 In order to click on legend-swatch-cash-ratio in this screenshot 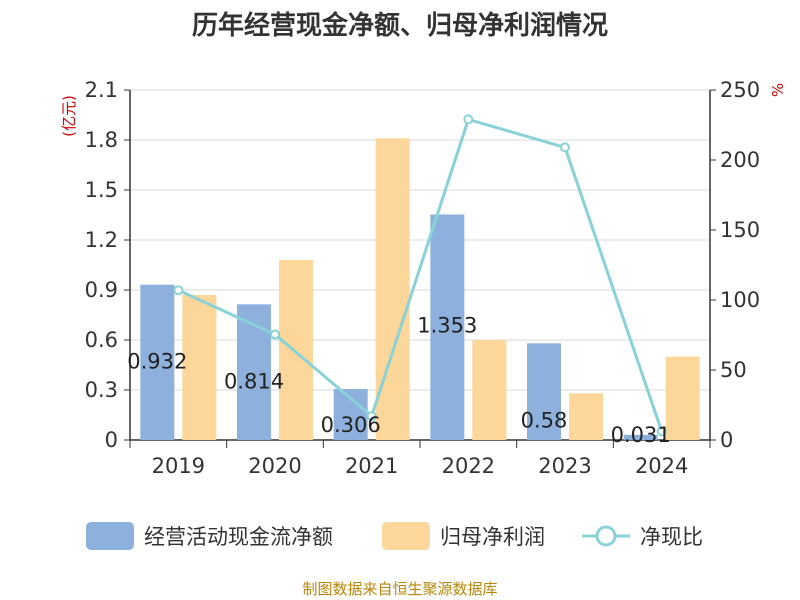, I will do `click(606, 536)`.